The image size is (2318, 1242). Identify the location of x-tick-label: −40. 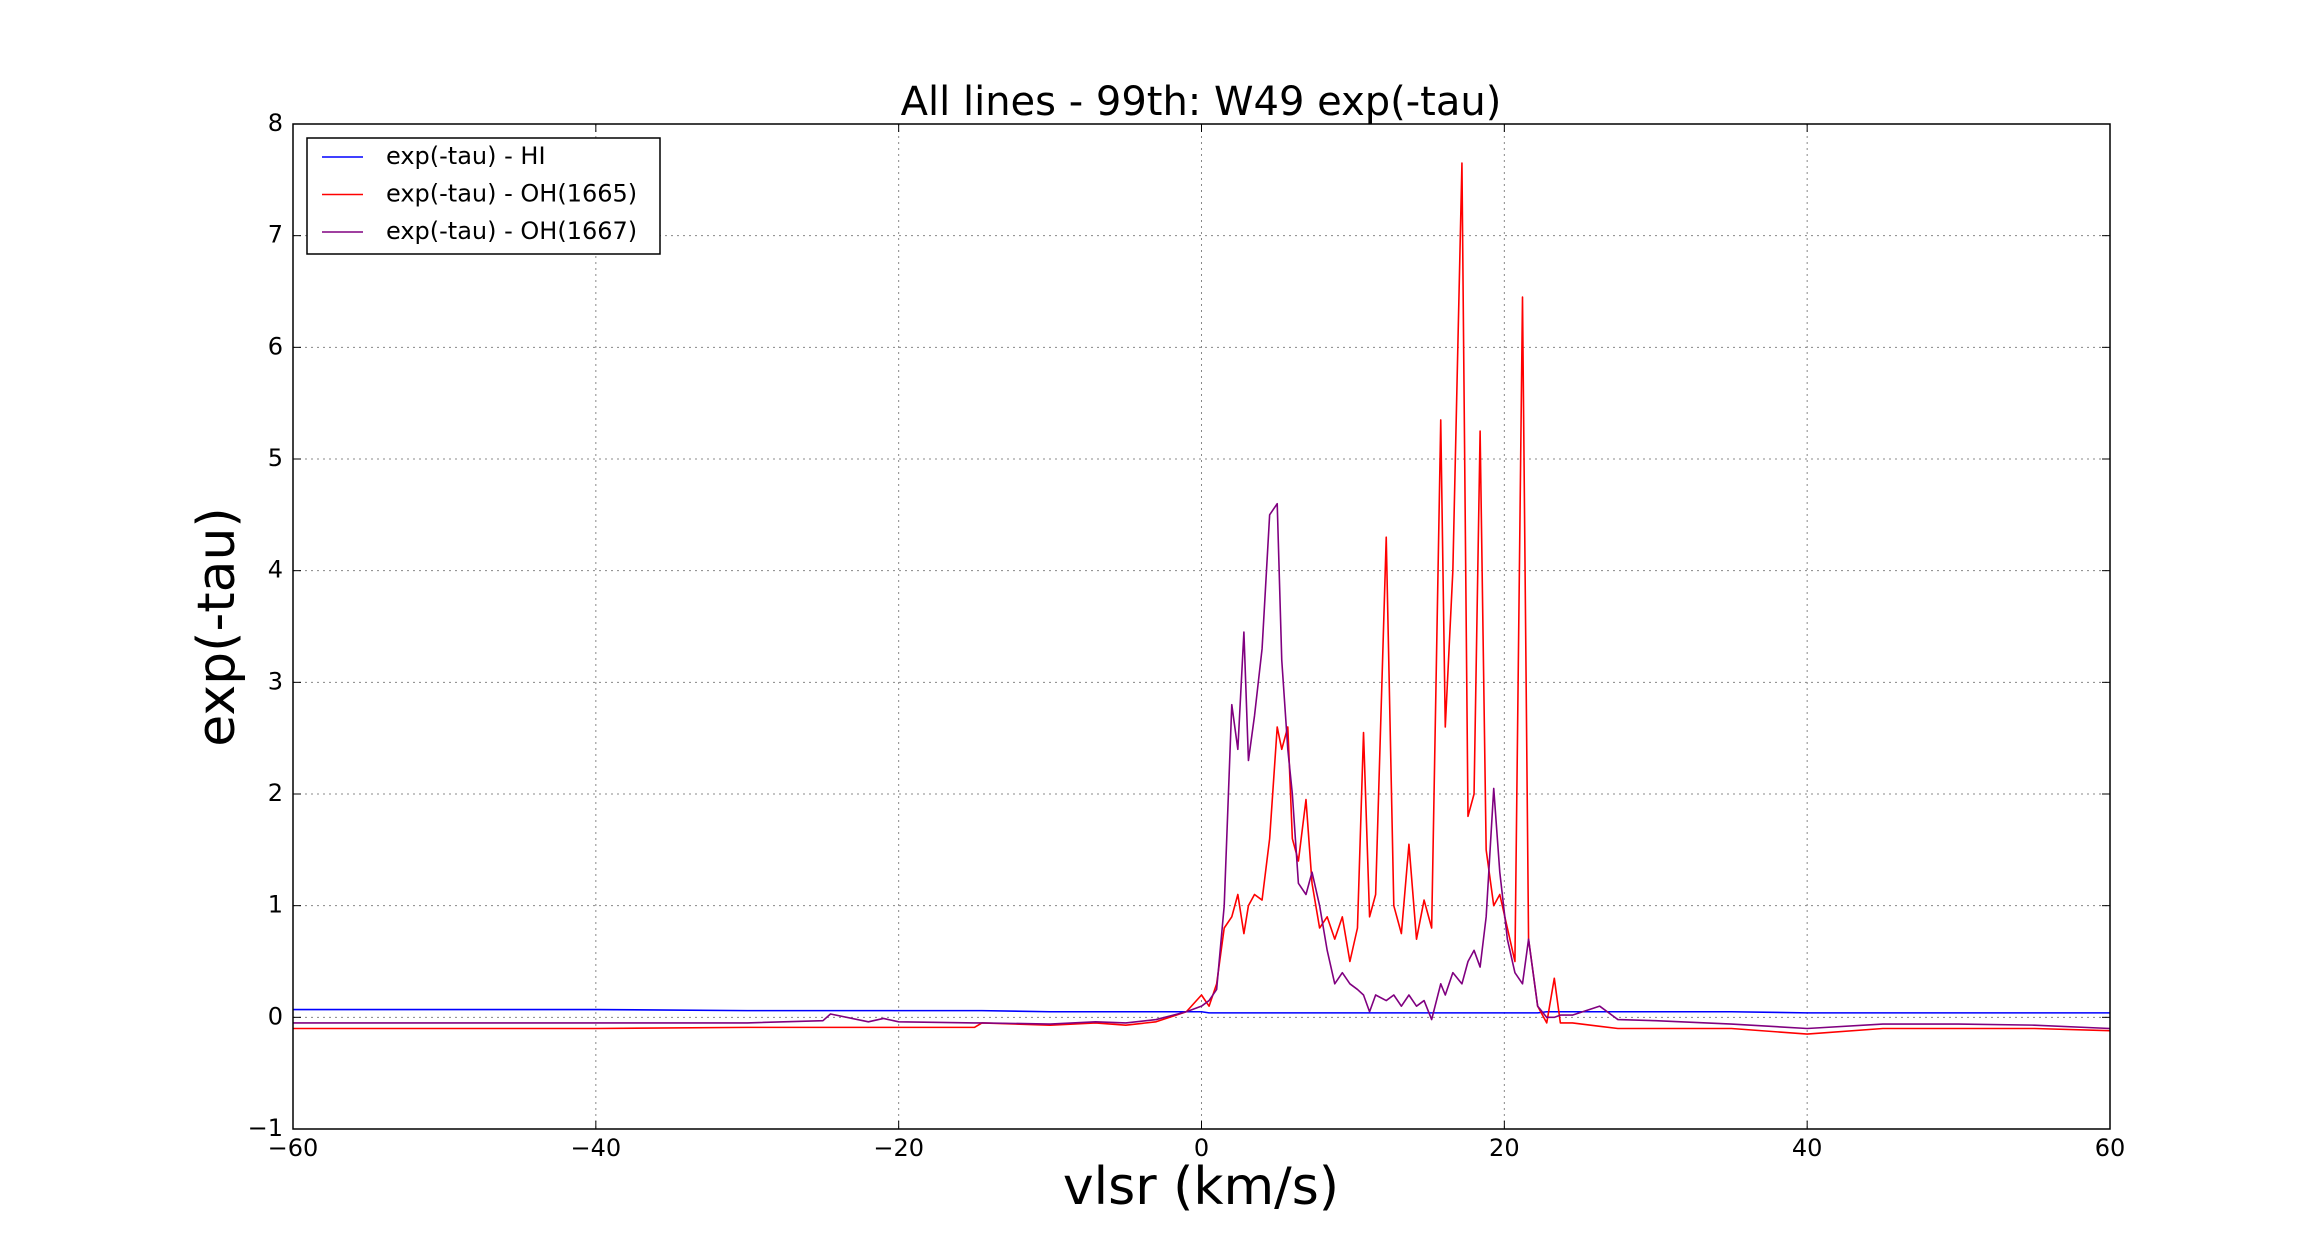
(596, 1148).